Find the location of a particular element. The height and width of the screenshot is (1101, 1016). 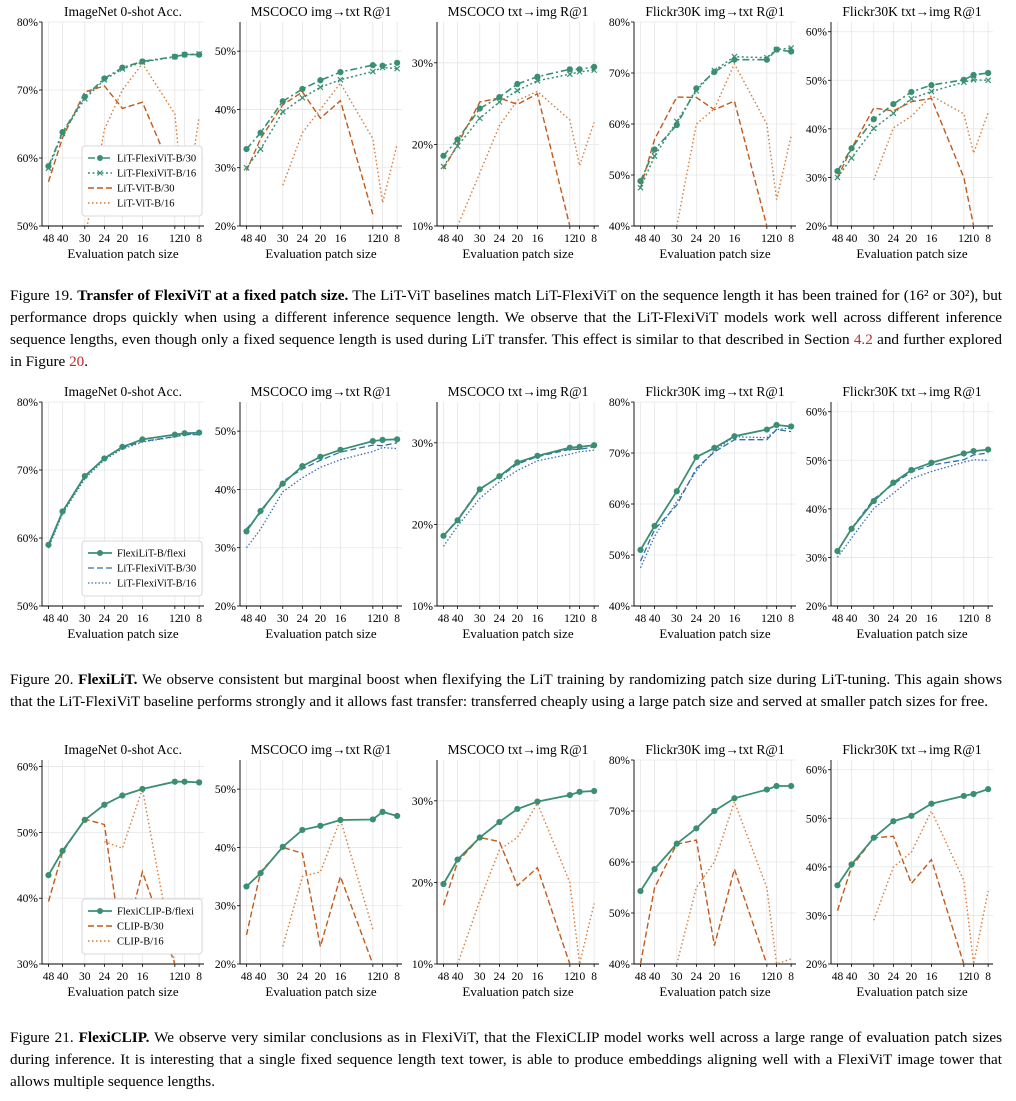

section-ref-link: 4.2 is located at coordinates (863, 339).